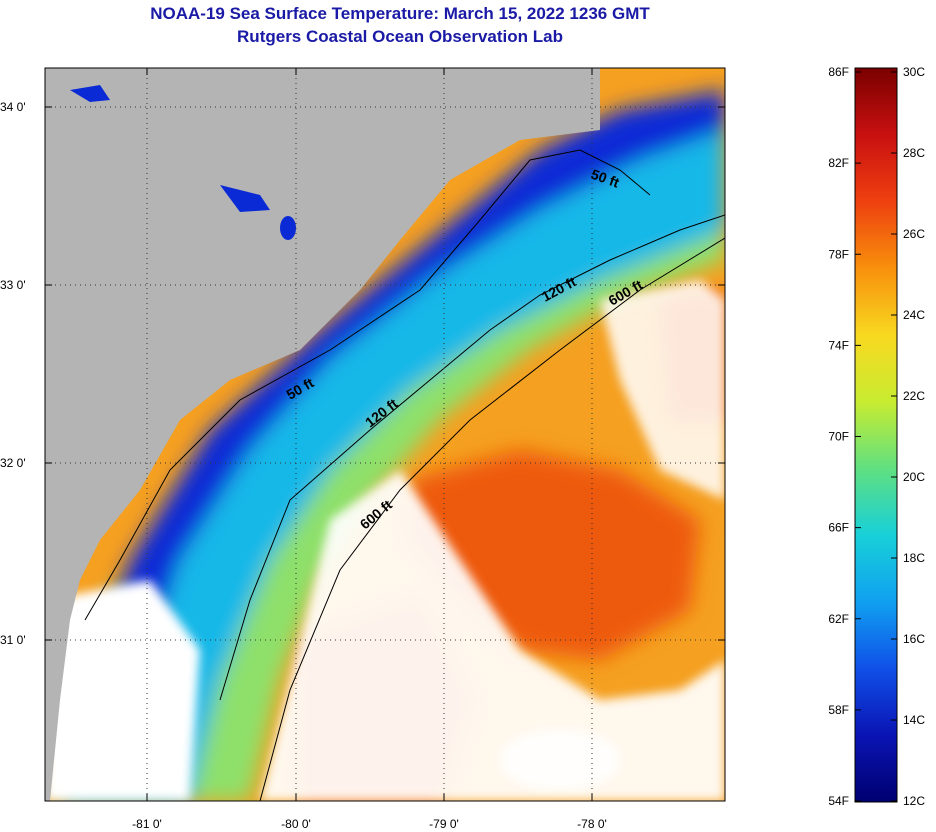 This screenshot has width=936, height=832. What do you see at coordinates (914, 639) in the screenshot?
I see `colorbar-c-label: 16C` at bounding box center [914, 639].